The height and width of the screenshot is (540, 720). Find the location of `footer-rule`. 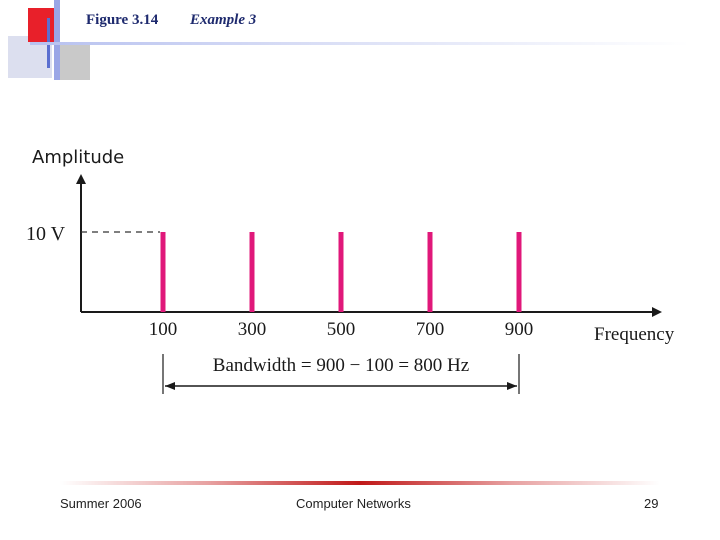

footer-rule is located at coordinates (360, 483).